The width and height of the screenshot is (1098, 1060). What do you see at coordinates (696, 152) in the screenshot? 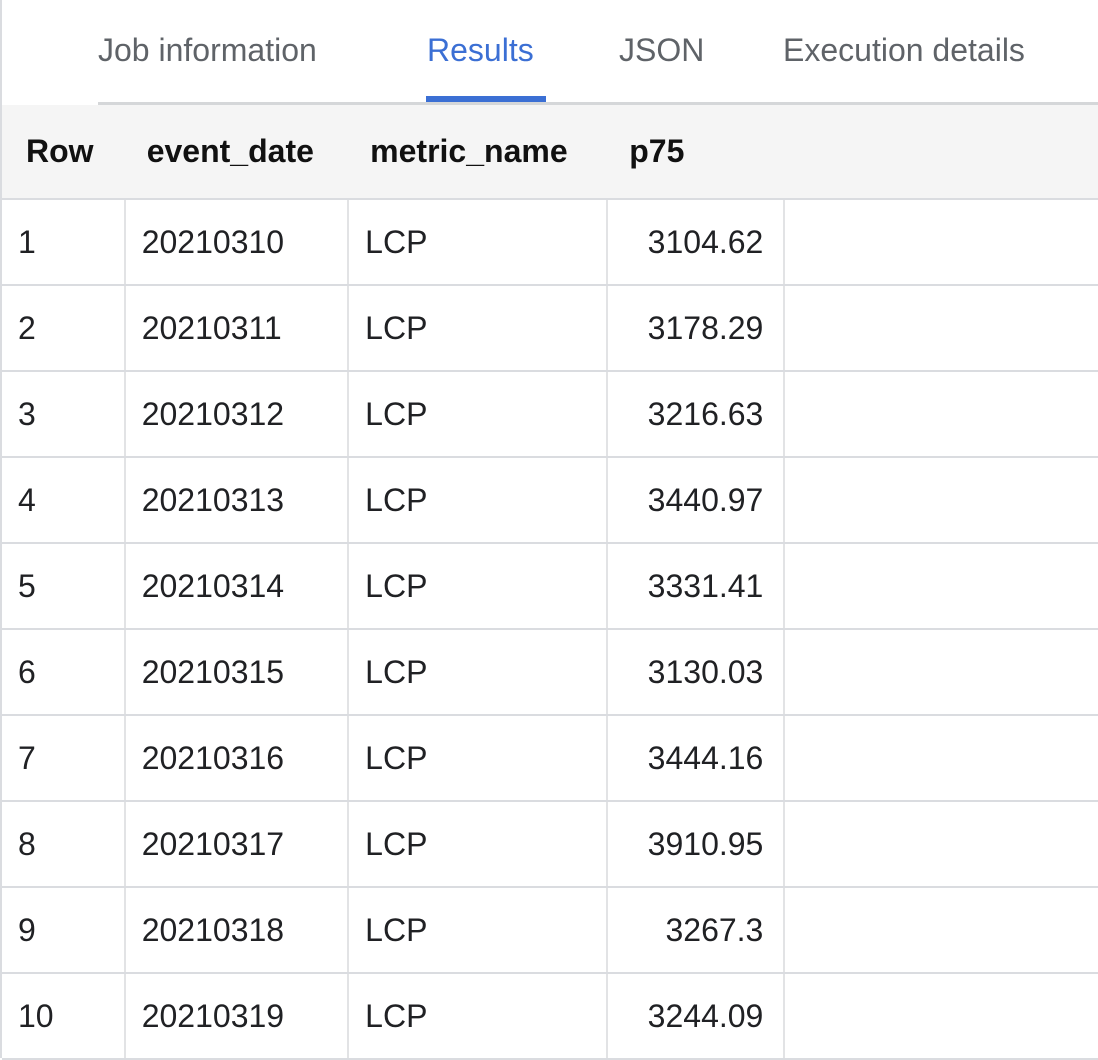
I see `column-header-p75: p75` at bounding box center [696, 152].